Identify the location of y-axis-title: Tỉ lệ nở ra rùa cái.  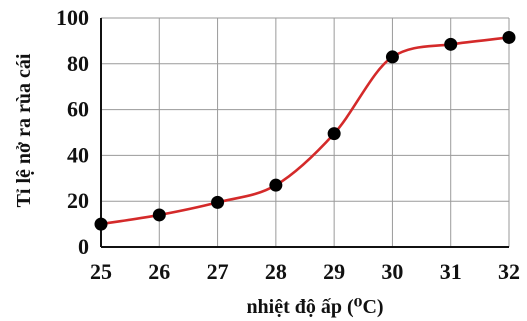
(24, 130).